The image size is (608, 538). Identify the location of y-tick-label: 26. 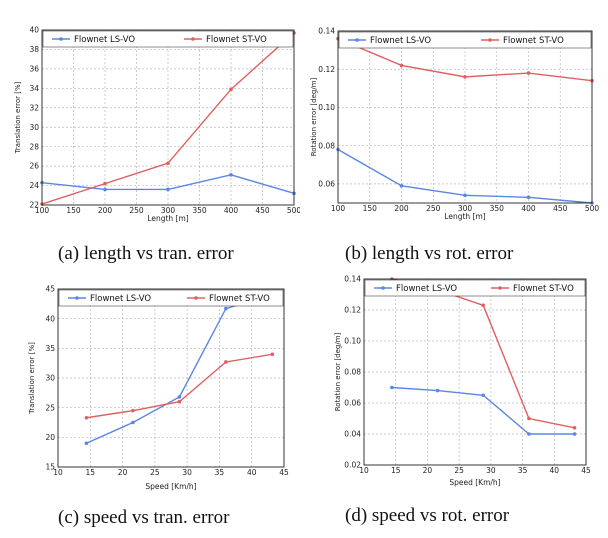
(34, 166).